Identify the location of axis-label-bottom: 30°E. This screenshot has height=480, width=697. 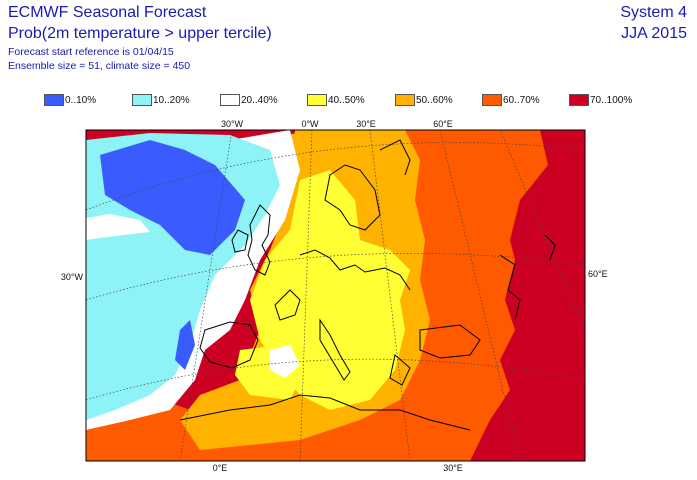
(453, 468).